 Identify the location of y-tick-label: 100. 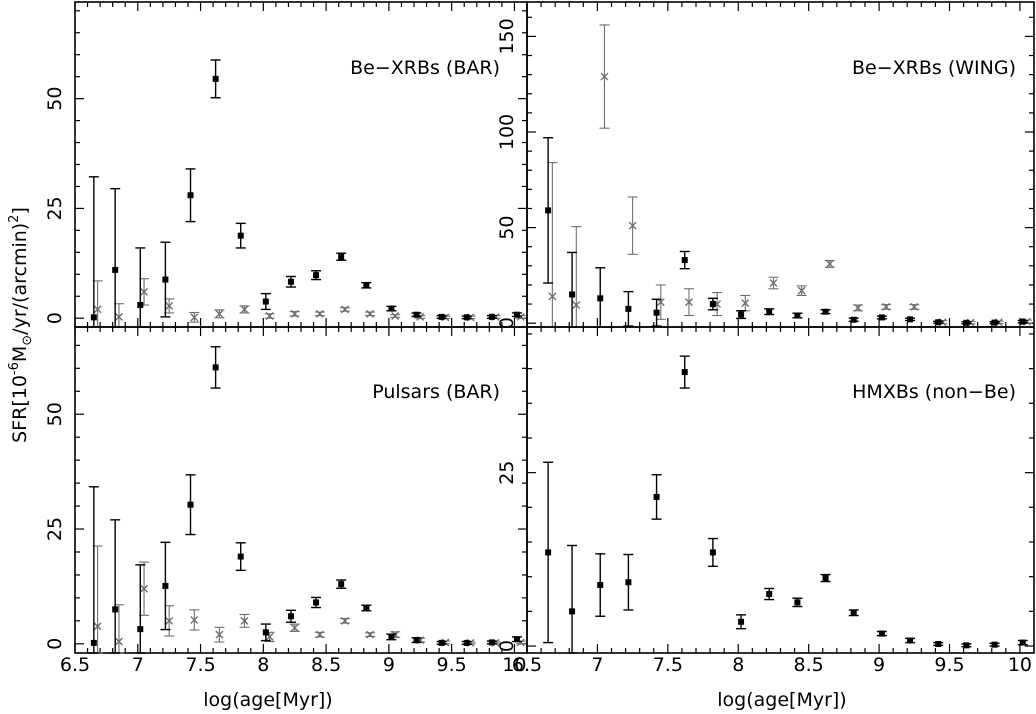
(507, 132).